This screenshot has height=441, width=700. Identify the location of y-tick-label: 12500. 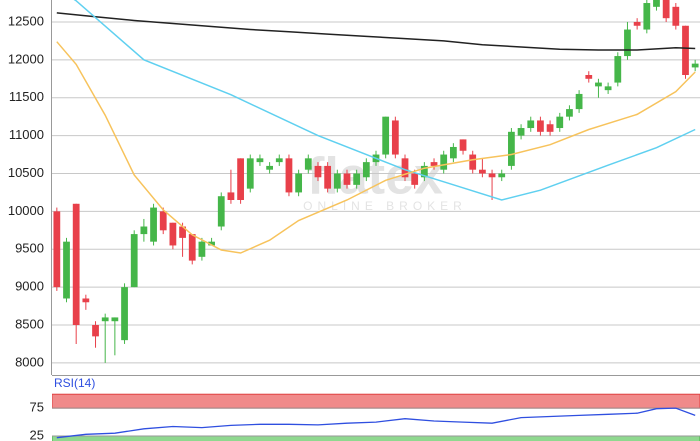
(26, 20).